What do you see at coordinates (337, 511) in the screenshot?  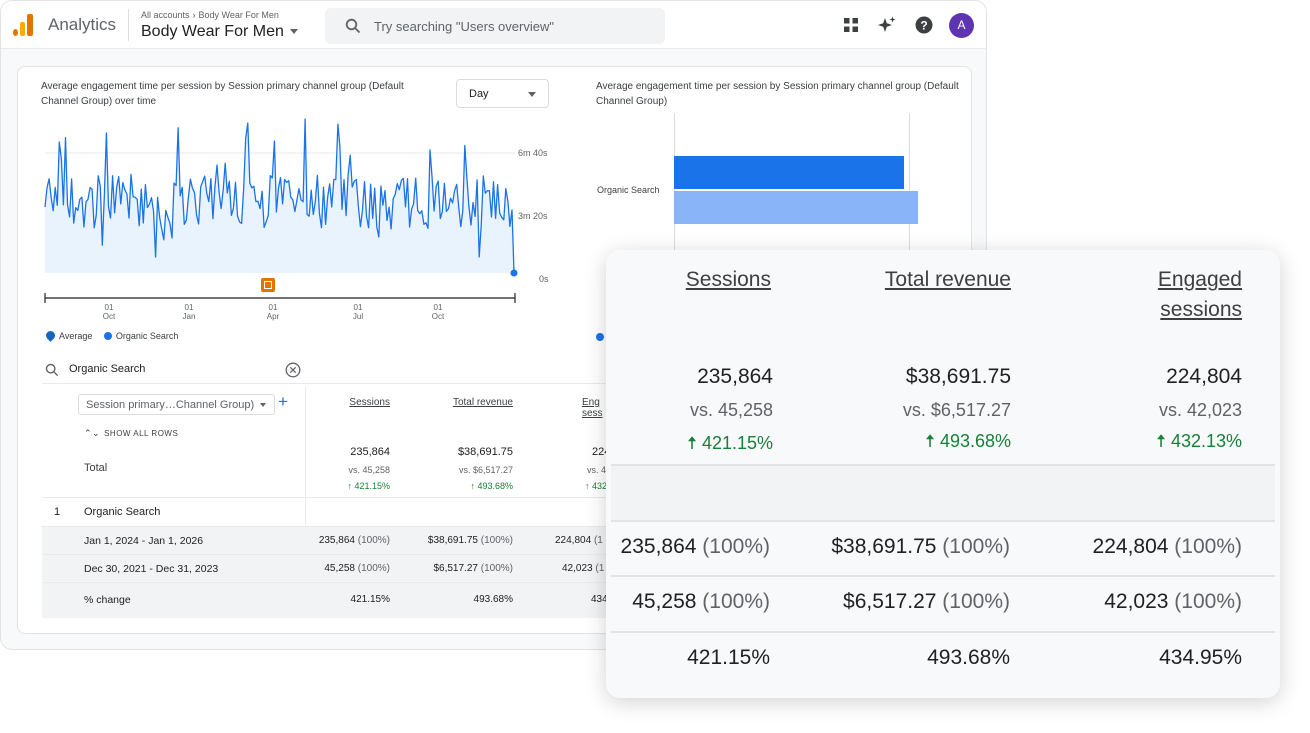 I see `table-row: 1 Organic Search` at bounding box center [337, 511].